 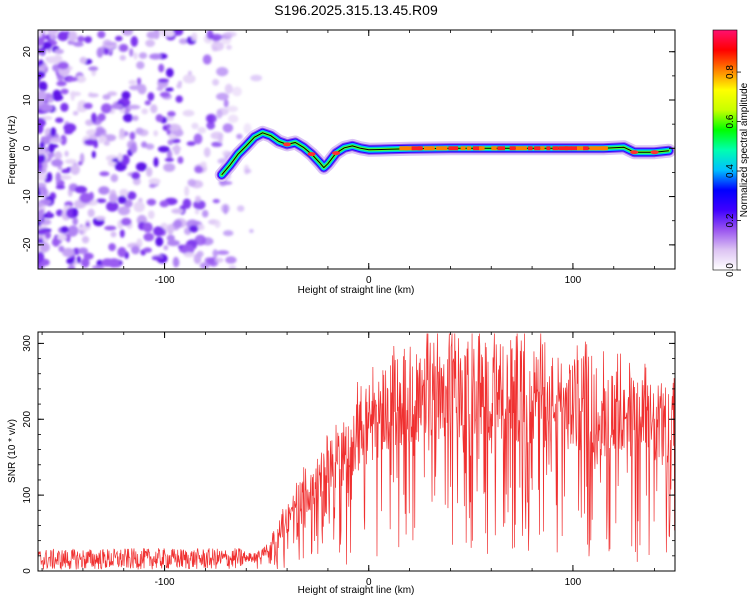 What do you see at coordinates (27, 244) in the screenshot?
I see `spectrogram-y-tick-label: -20` at bounding box center [27, 244].